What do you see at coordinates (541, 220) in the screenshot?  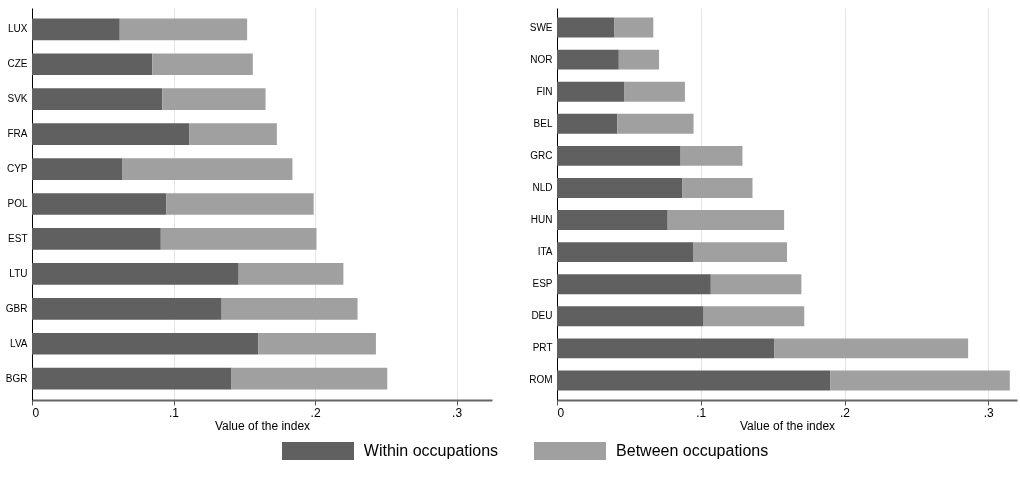 I see `y-tick-label: HUN` at bounding box center [541, 220].